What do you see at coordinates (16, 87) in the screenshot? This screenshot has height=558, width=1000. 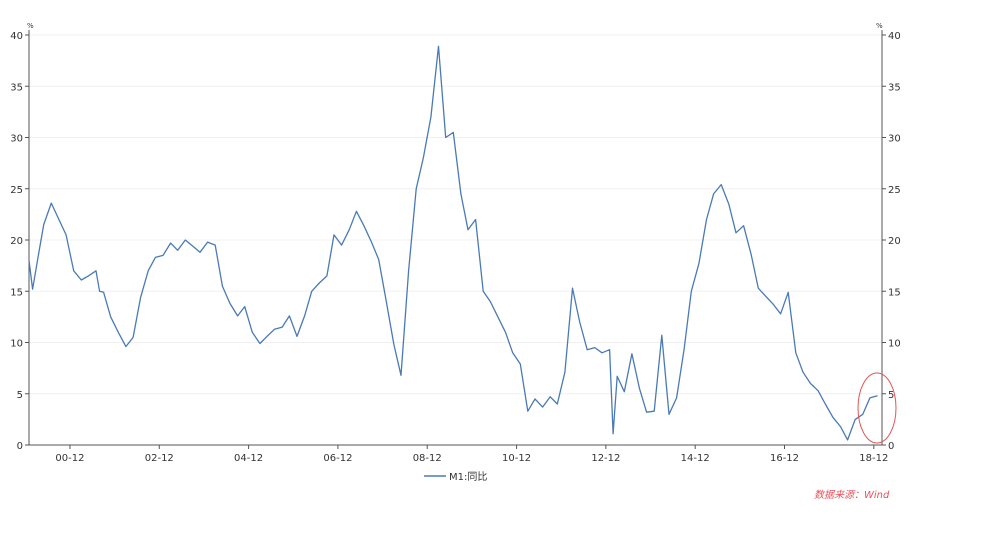 I see `left-y-tick-label: 35` at bounding box center [16, 87].